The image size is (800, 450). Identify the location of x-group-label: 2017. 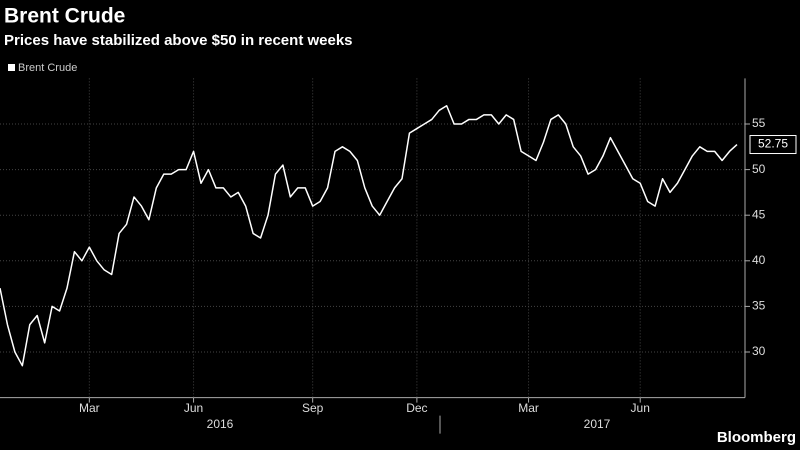
(597, 424).